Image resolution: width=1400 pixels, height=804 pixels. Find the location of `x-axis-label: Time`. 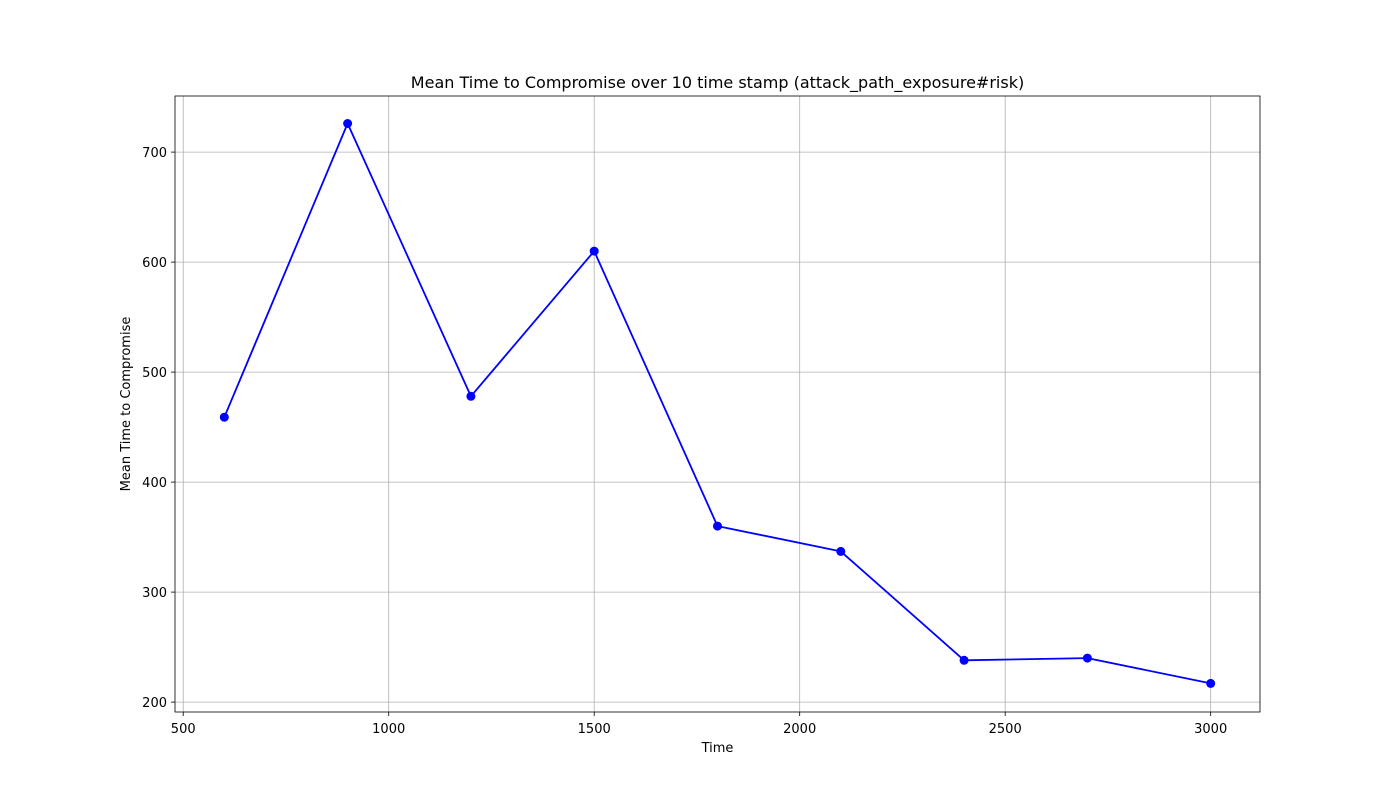

x-axis-label: Time is located at coordinates (717, 748).